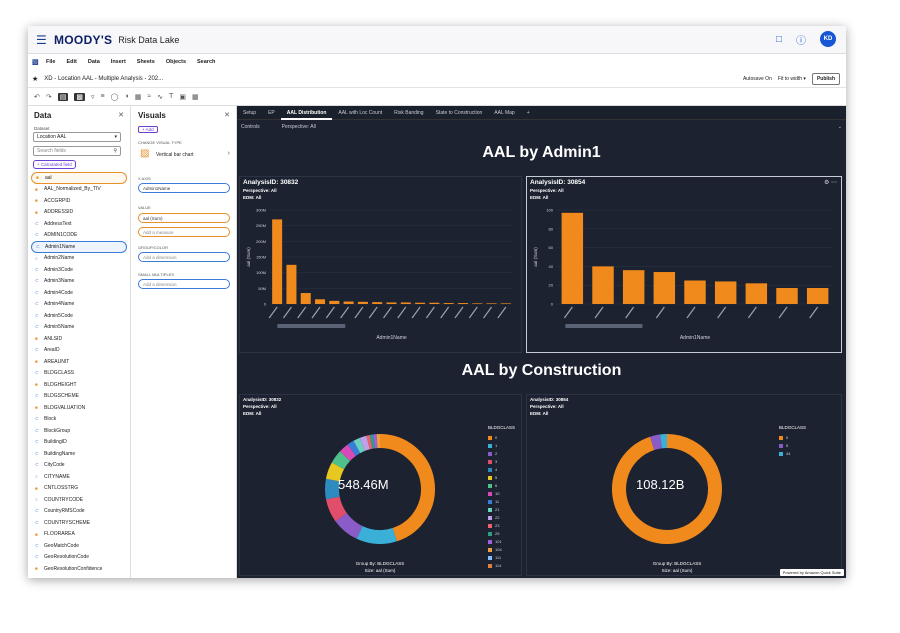 This screenshot has width=900, height=633. Describe the element at coordinates (784, 453) in the screenshot. I see `legend-item: 44` at that location.